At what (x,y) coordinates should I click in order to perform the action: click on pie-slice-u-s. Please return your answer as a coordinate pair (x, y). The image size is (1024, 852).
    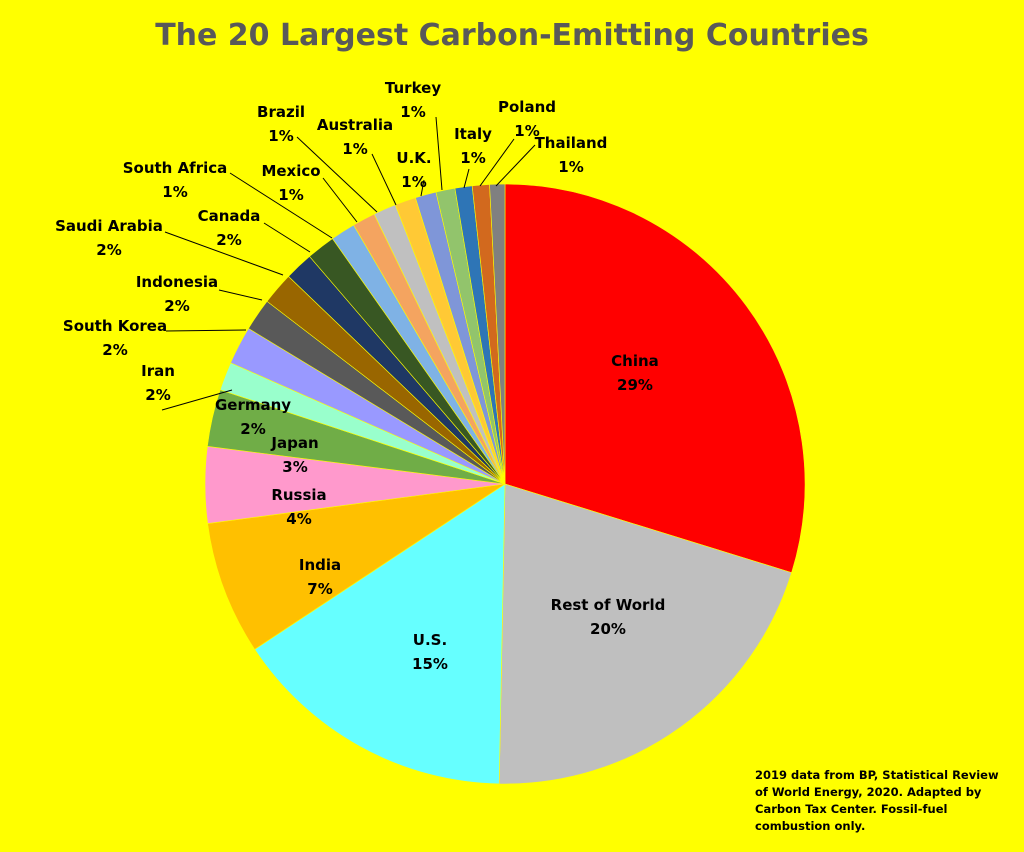
    Looking at the image, I should click on (380, 634).